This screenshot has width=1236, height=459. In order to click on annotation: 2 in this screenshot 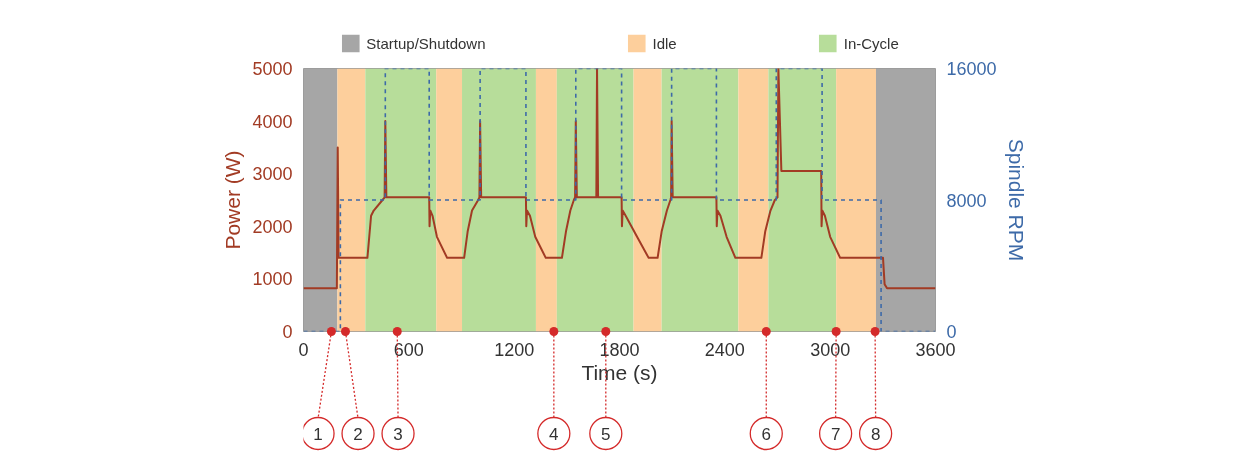, I will do `click(358, 434)`.